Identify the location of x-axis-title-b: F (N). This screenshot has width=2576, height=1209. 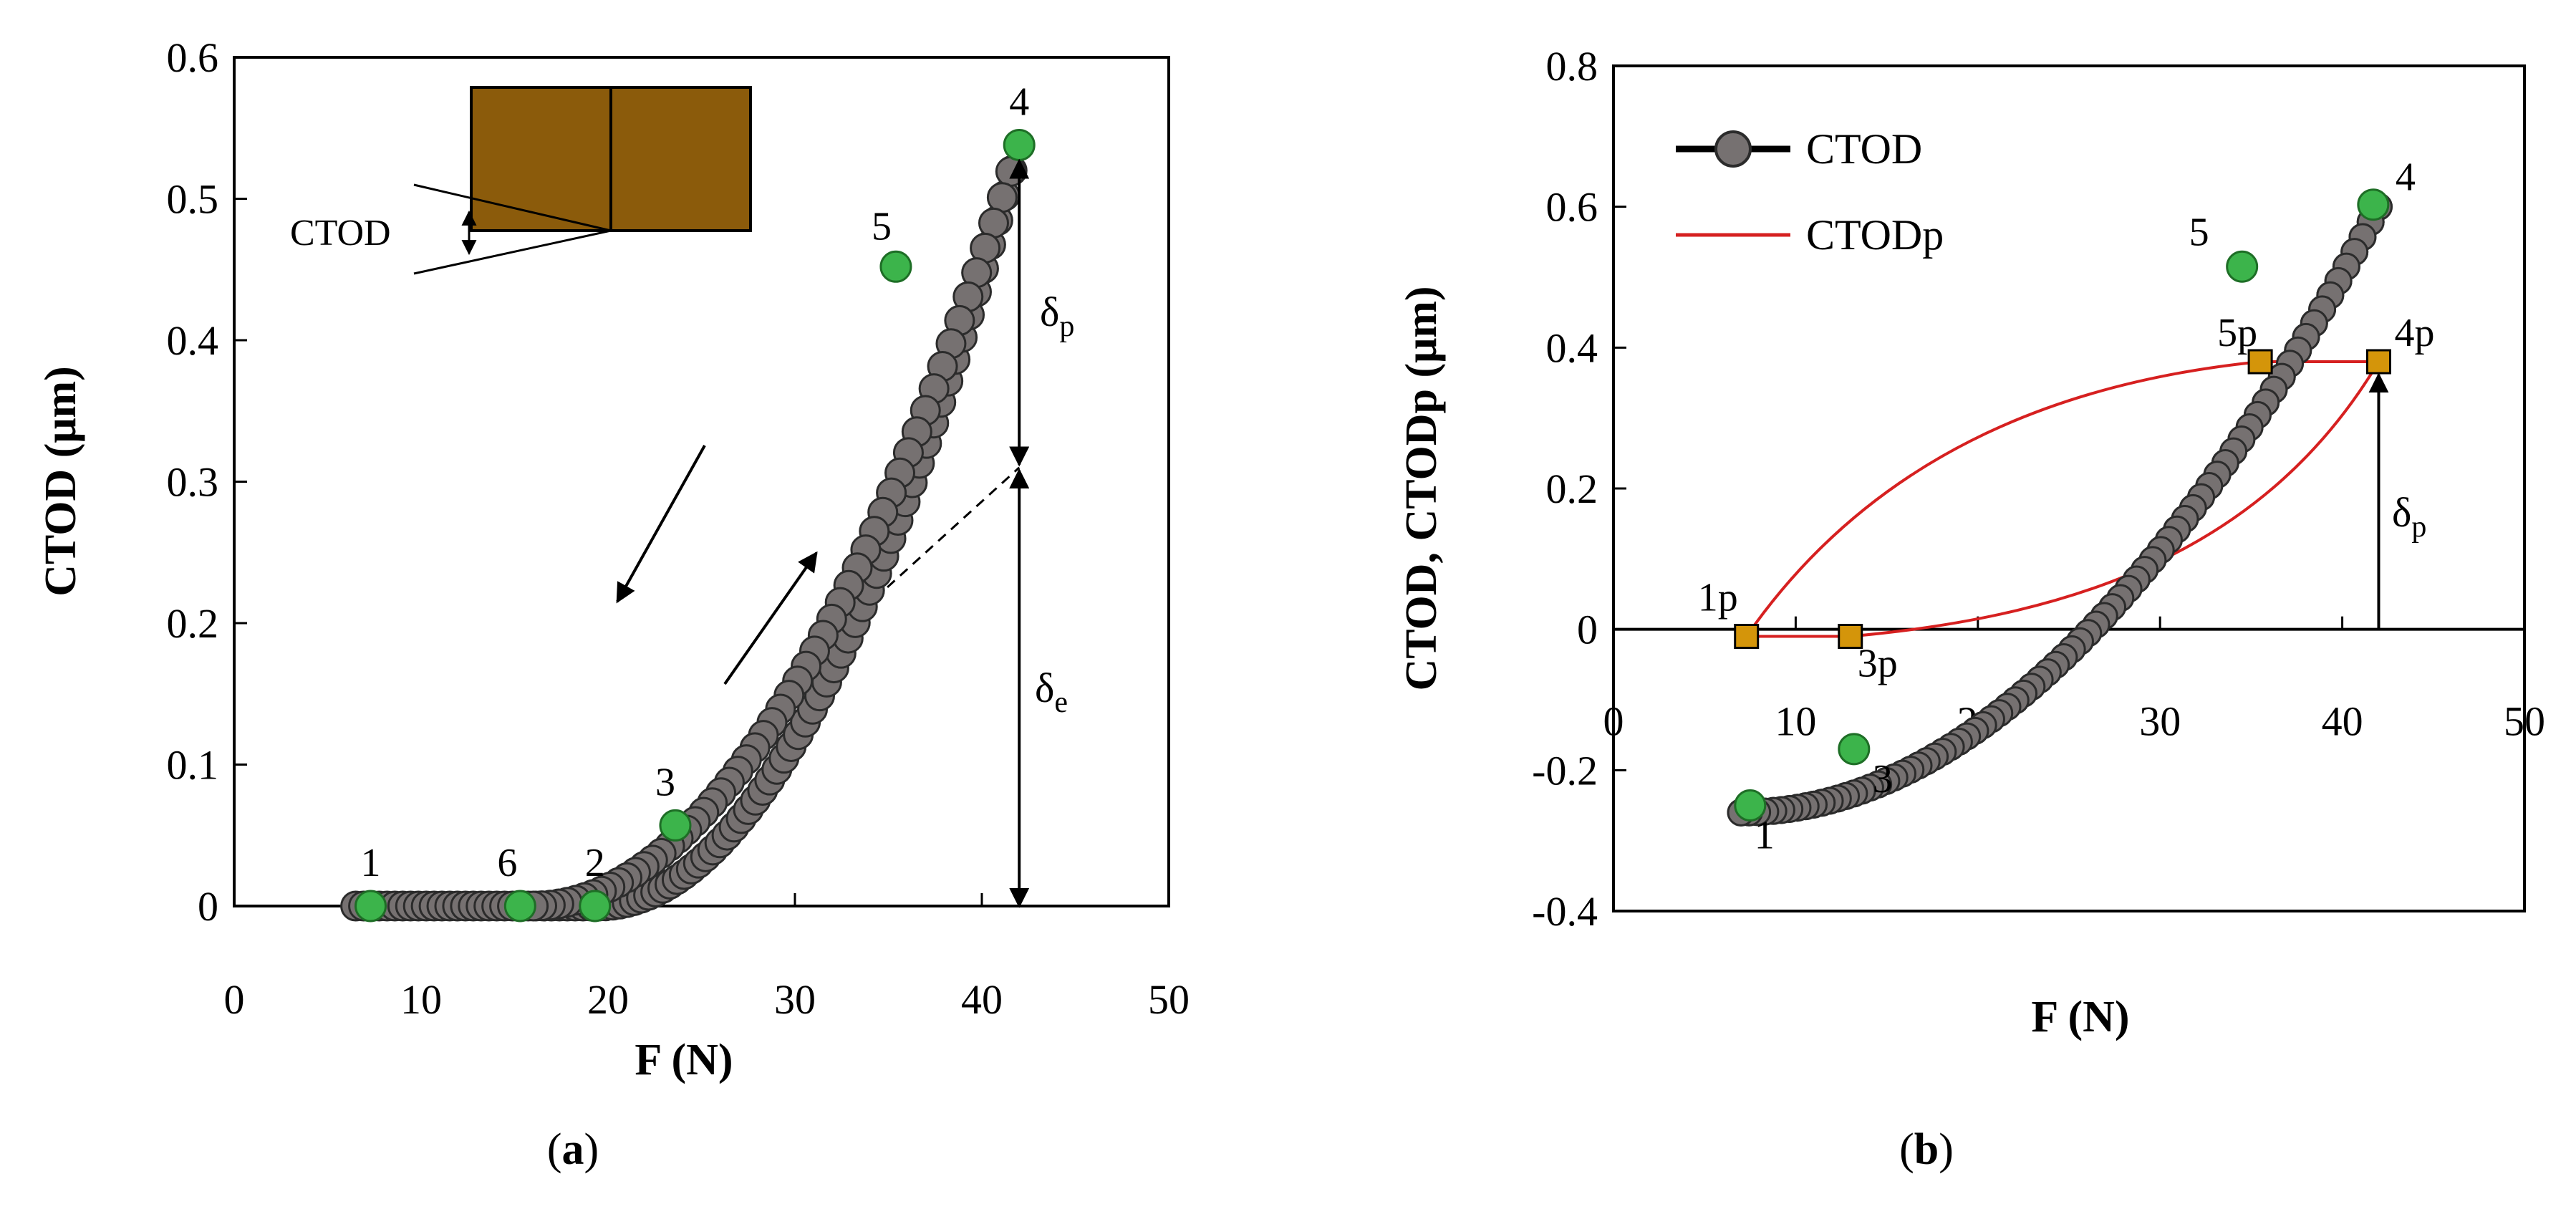
(2080, 1017).